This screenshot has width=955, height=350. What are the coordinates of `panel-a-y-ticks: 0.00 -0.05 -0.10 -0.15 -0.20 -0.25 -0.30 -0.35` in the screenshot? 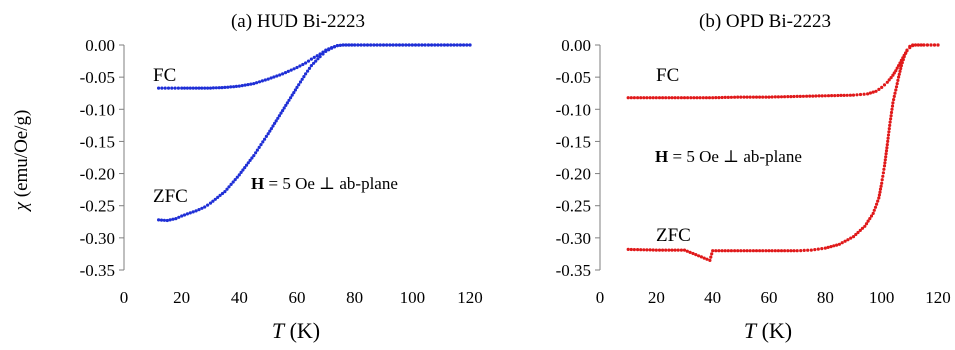 It's located at (102, 158).